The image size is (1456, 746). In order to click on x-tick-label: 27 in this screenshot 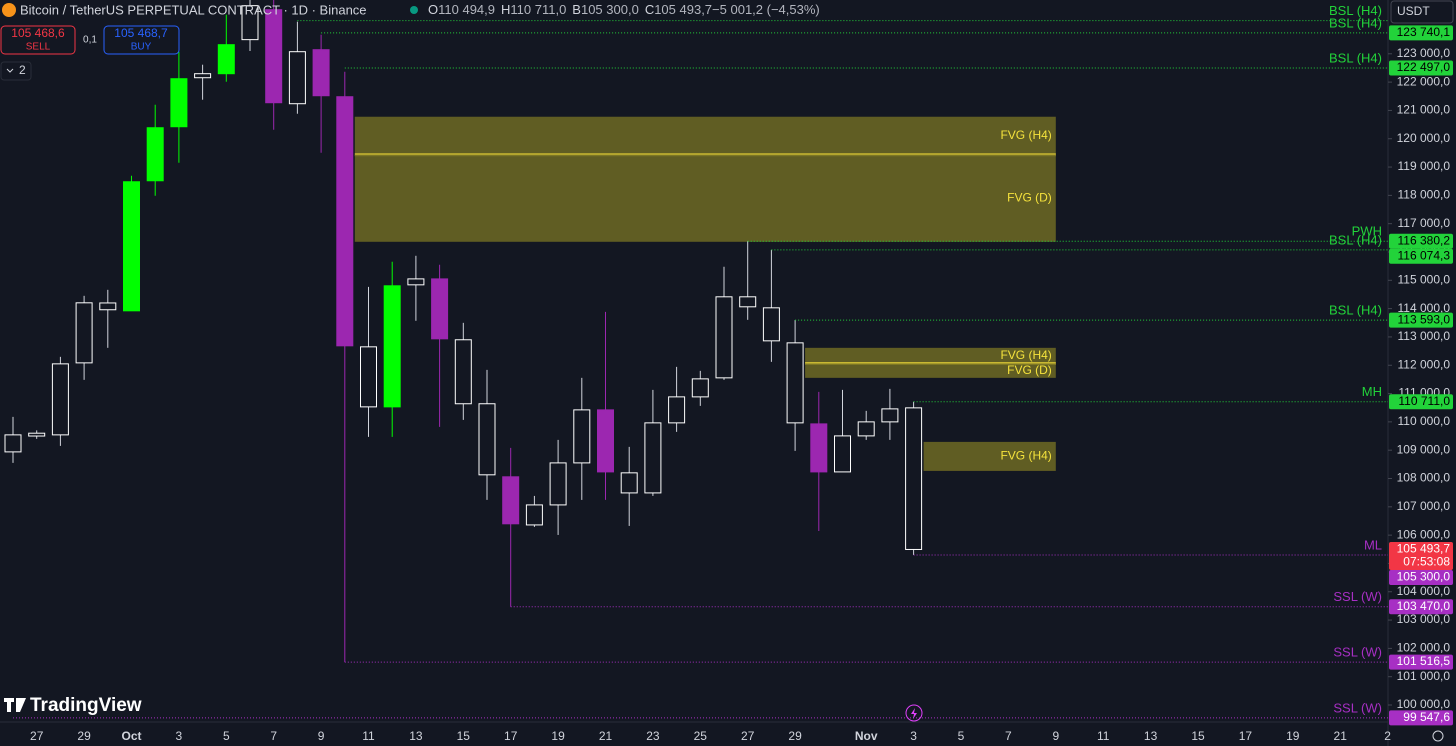, I will do `click(37, 736)`.